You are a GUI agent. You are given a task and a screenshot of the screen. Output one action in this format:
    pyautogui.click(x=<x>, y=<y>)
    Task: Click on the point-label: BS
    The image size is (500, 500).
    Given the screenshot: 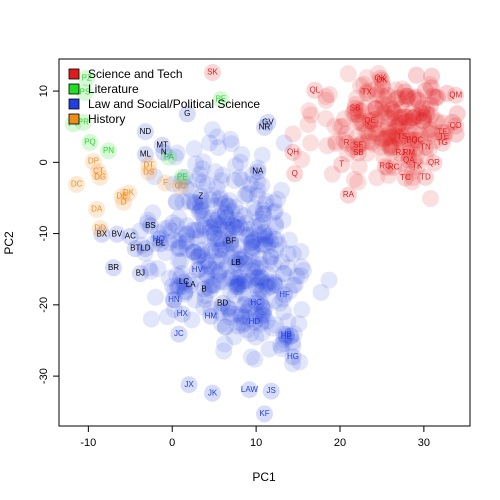 What is the action you would take?
    pyautogui.click(x=150, y=225)
    